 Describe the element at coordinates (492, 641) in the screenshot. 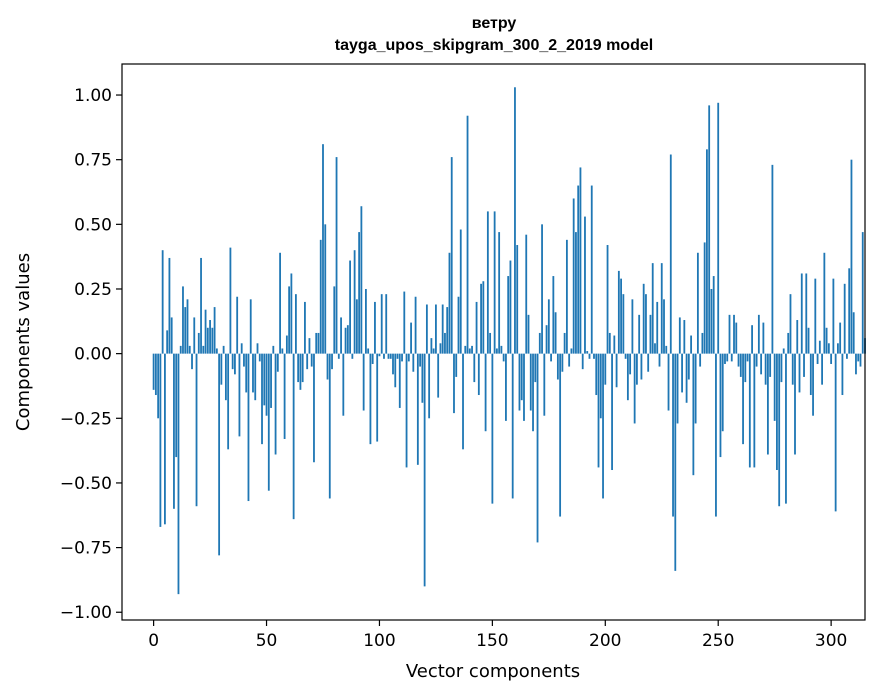

I see `x-tick-label: 150` at that location.